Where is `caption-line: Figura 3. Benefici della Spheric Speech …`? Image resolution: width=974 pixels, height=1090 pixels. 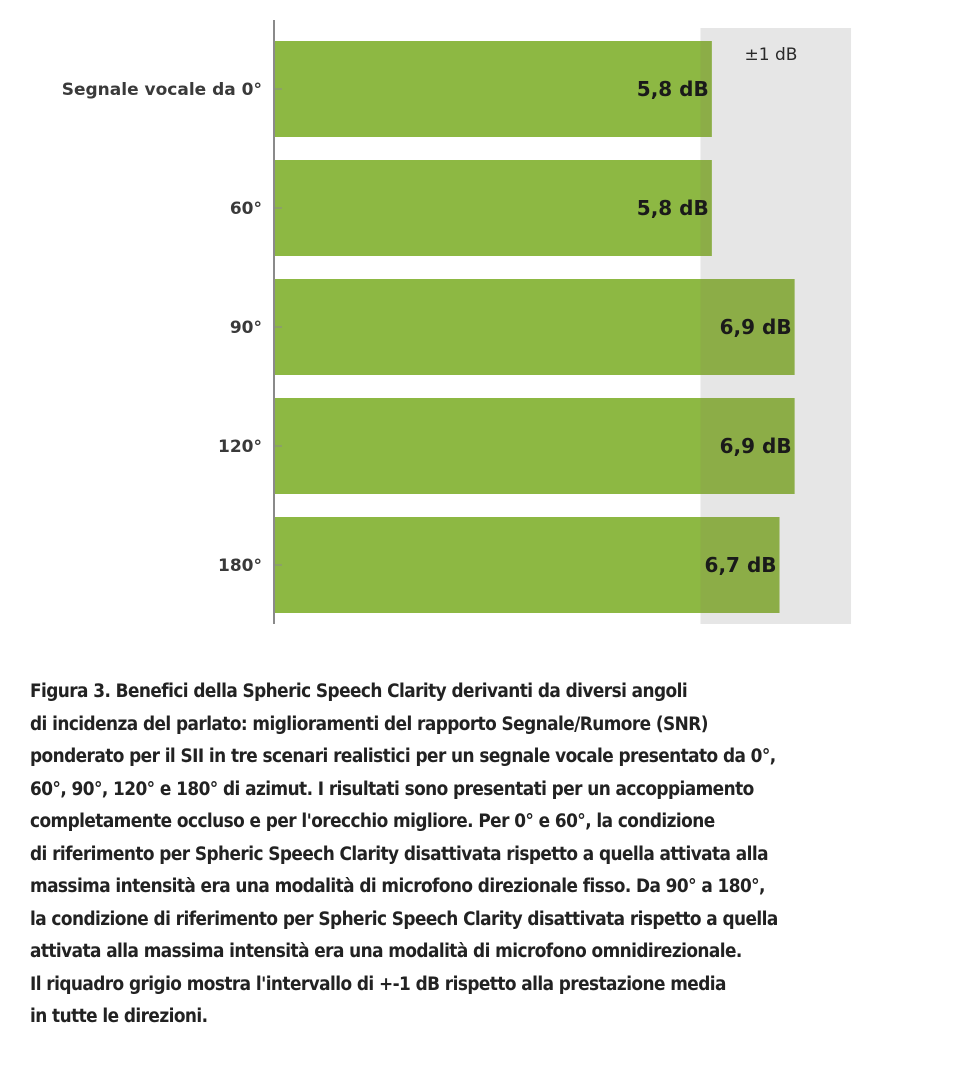 caption-line: Figura 3. Benefici della Spheric Speech … is located at coordinates (359, 691).